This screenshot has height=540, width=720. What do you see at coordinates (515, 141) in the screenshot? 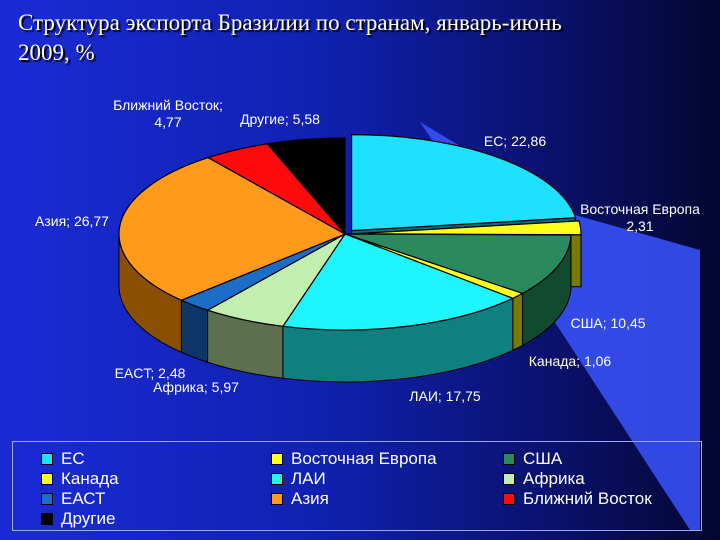
I see `slice-data-label: ЕС; 22,86` at bounding box center [515, 141].